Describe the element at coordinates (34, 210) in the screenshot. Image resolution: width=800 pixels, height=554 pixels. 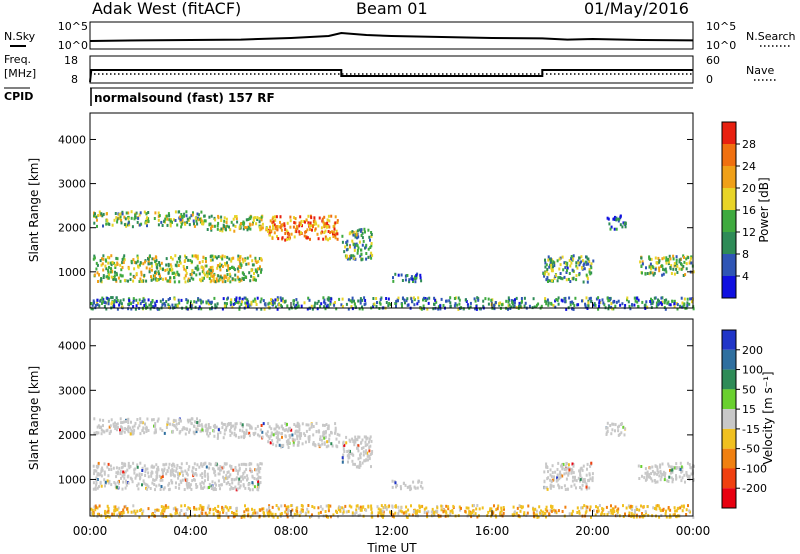
I see `power-ylabel: Slant Range [km]` at that location.